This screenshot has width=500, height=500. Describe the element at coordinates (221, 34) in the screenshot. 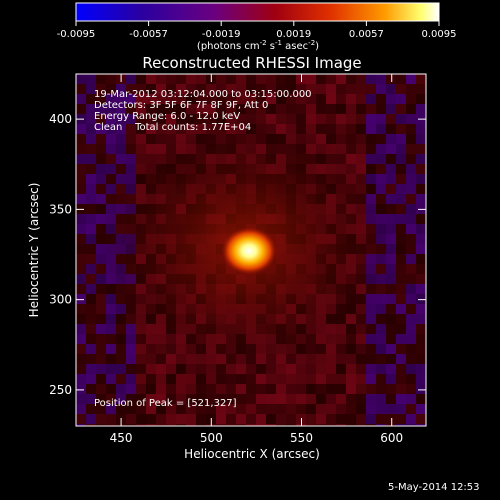

I see `colorbar-tick-label: -0.0019` at that location.